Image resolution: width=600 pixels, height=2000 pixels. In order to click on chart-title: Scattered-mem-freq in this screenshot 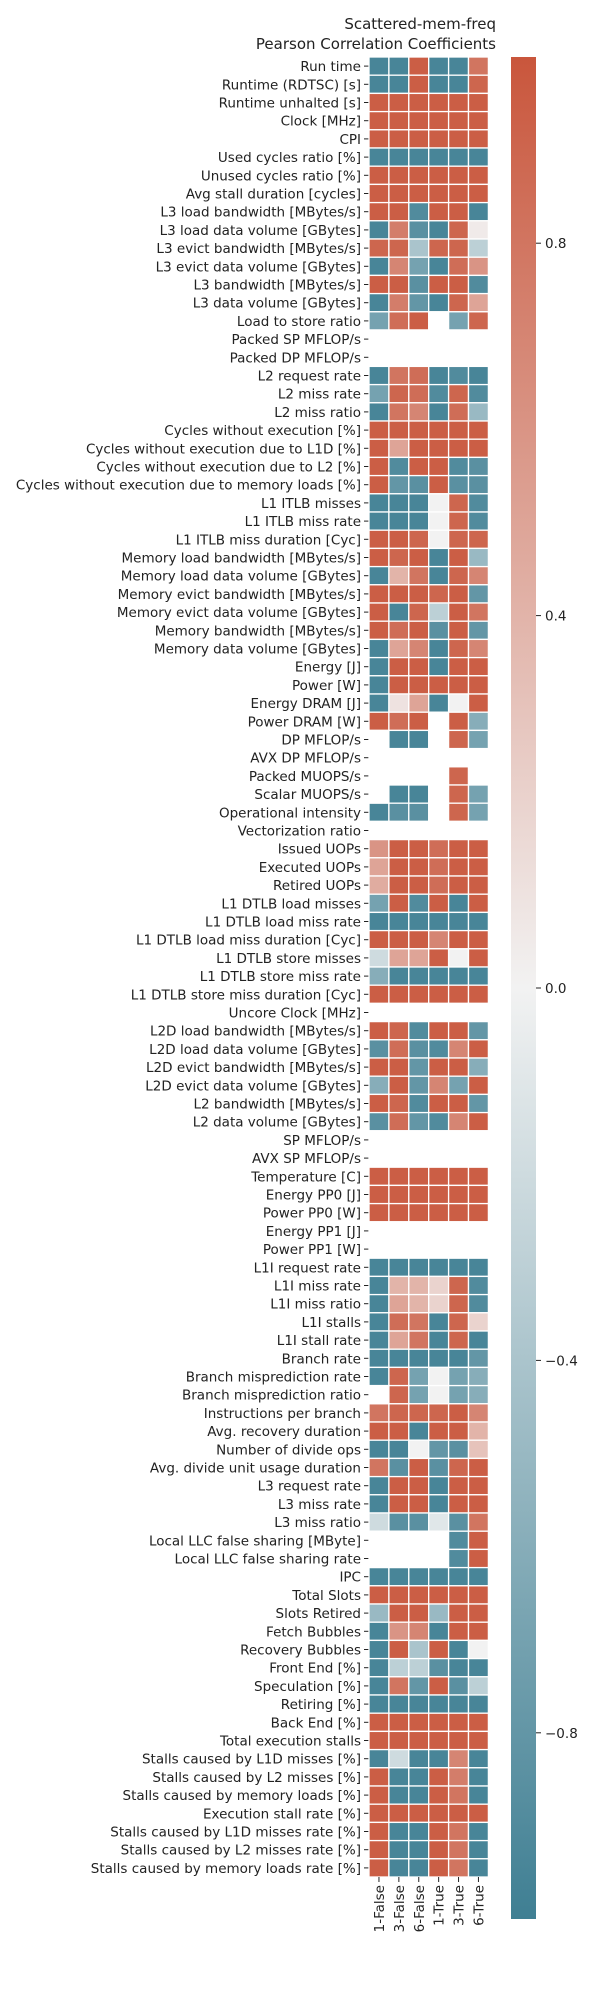, I will do `click(420, 24)`.